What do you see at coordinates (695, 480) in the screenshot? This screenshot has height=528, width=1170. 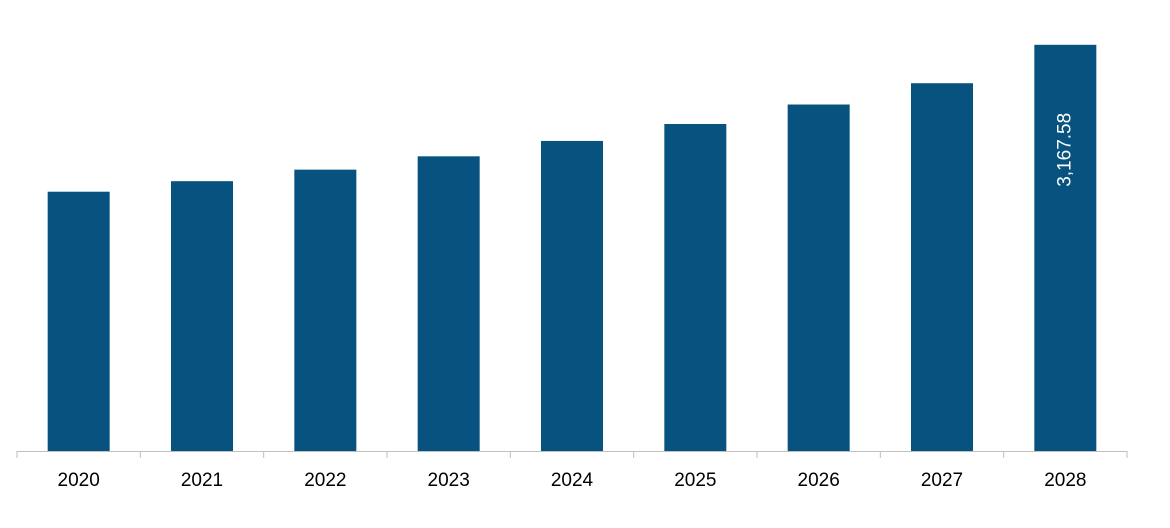 I see `x-tick-label-2025: 2025` at bounding box center [695, 480].